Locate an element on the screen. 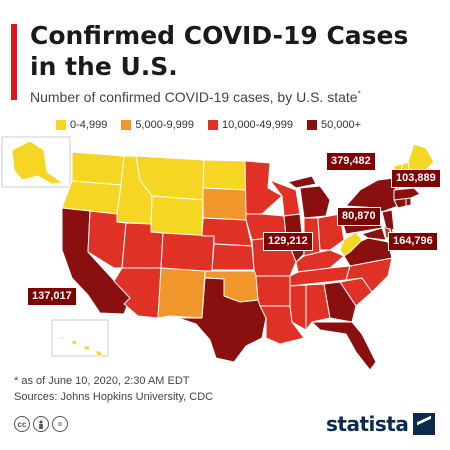 The height and width of the screenshot is (450, 450). legend-swatch-very-high is located at coordinates (311, 125).